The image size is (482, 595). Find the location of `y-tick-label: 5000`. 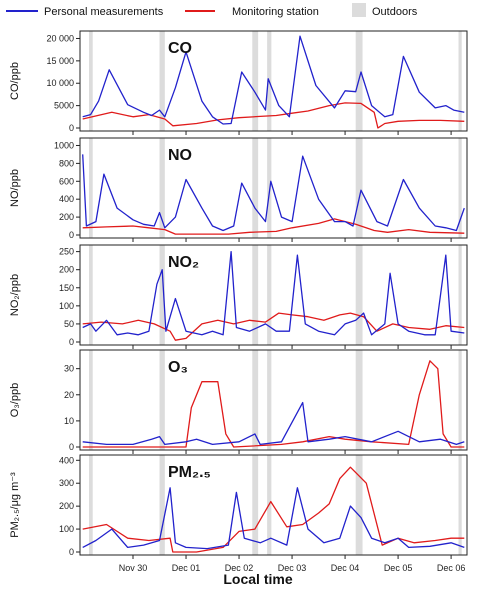

y-tick-label: 5000 is located at coordinates (64, 106).